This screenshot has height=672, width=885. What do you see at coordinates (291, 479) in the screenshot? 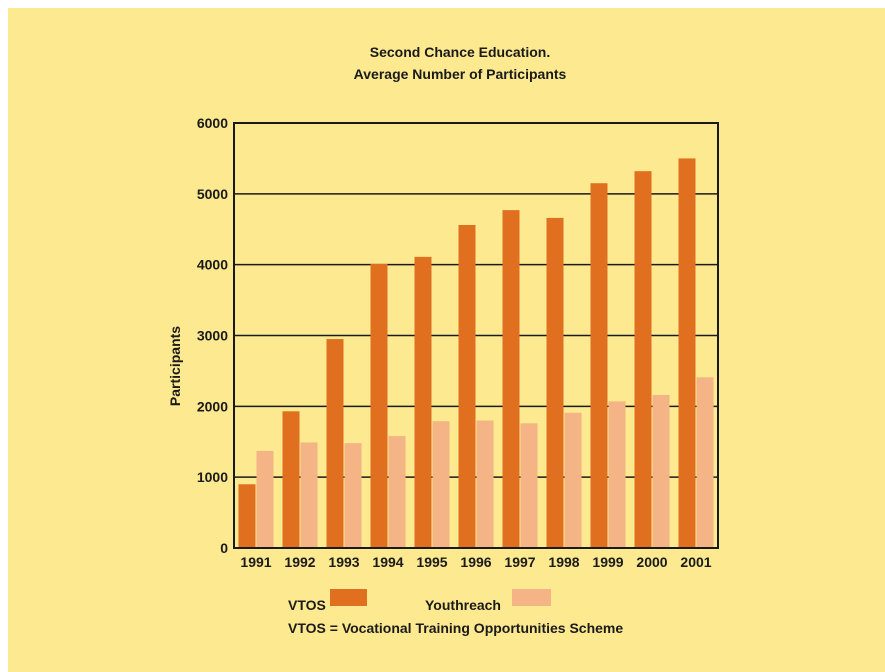
I see `bar-vtos-1992` at bounding box center [291, 479].